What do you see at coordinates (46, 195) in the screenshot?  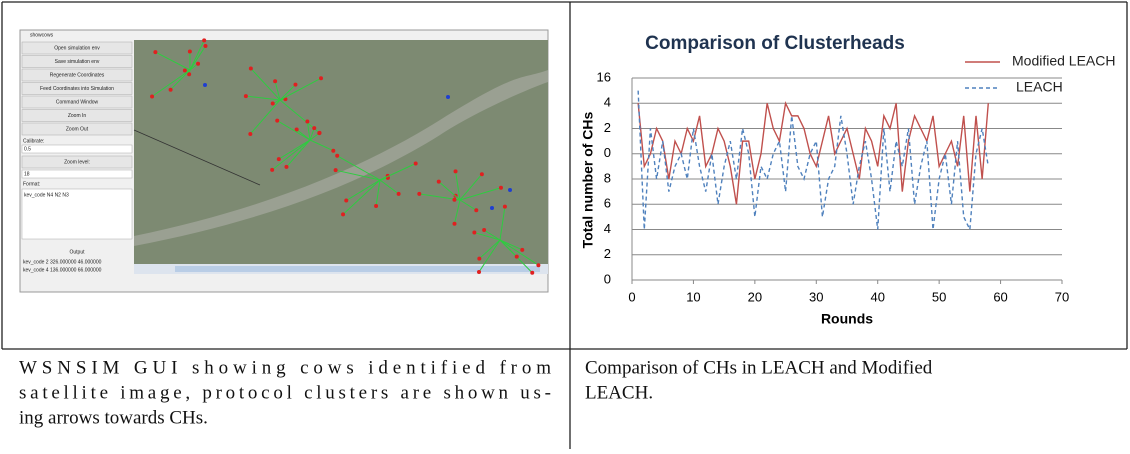 I see `gui-label: kev_code N4 N2 N3` at bounding box center [46, 195].